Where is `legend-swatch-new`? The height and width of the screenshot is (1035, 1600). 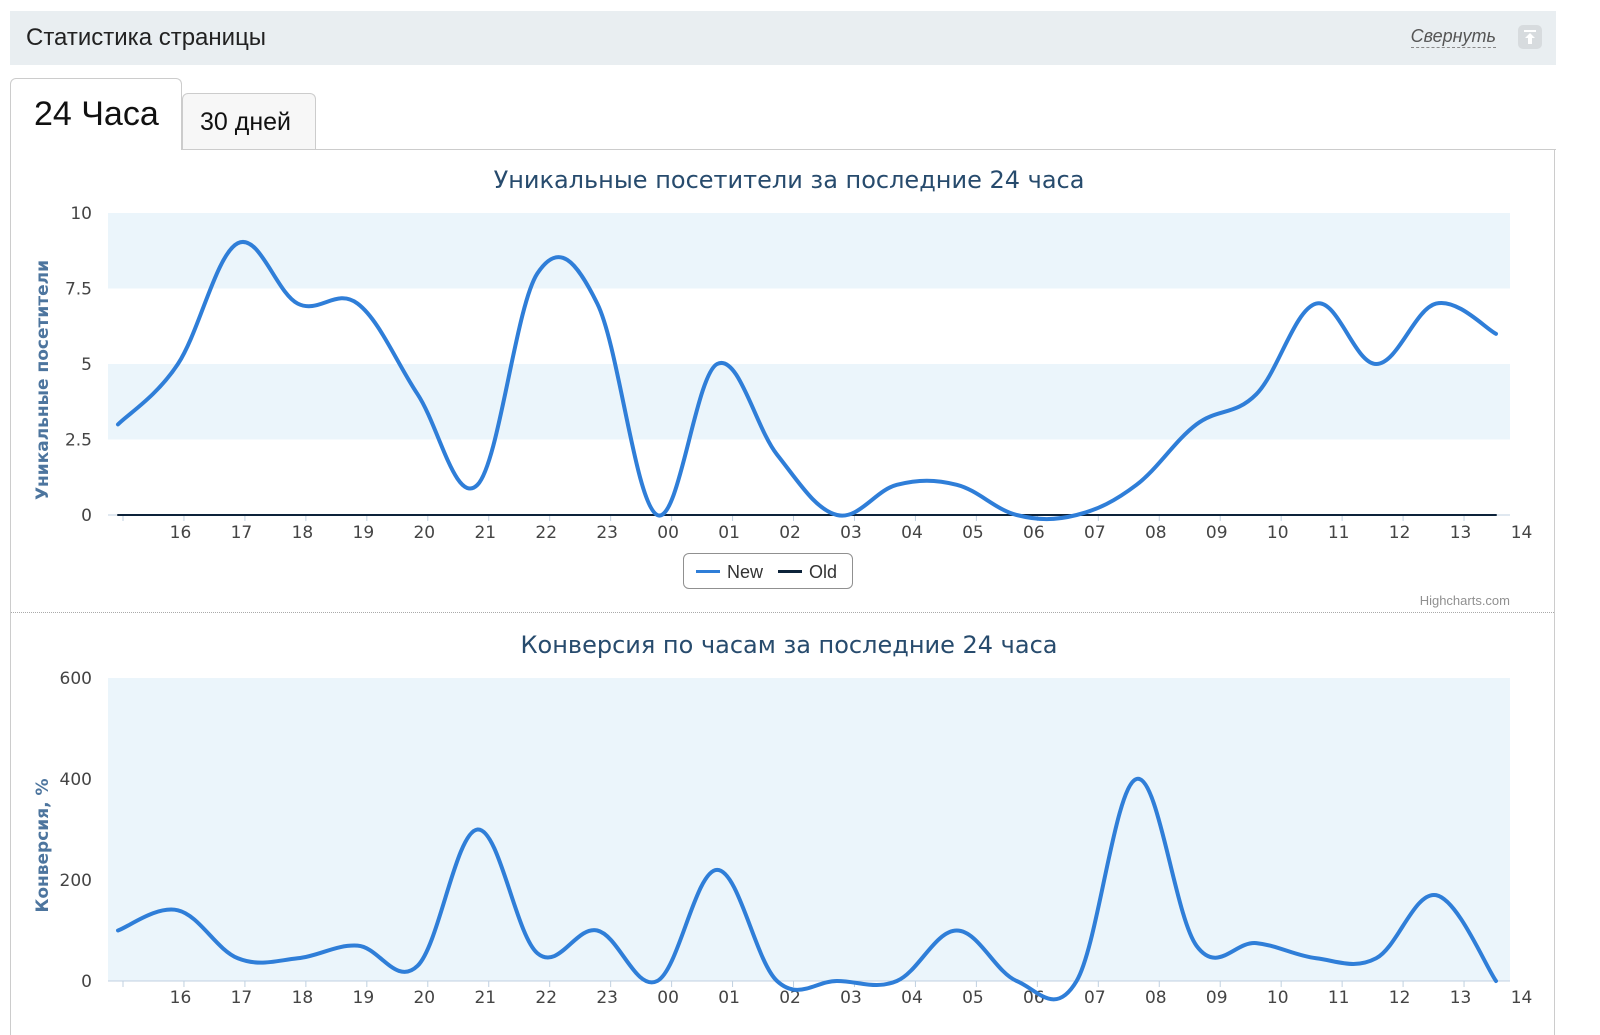 legend-swatch-new is located at coordinates (708, 571).